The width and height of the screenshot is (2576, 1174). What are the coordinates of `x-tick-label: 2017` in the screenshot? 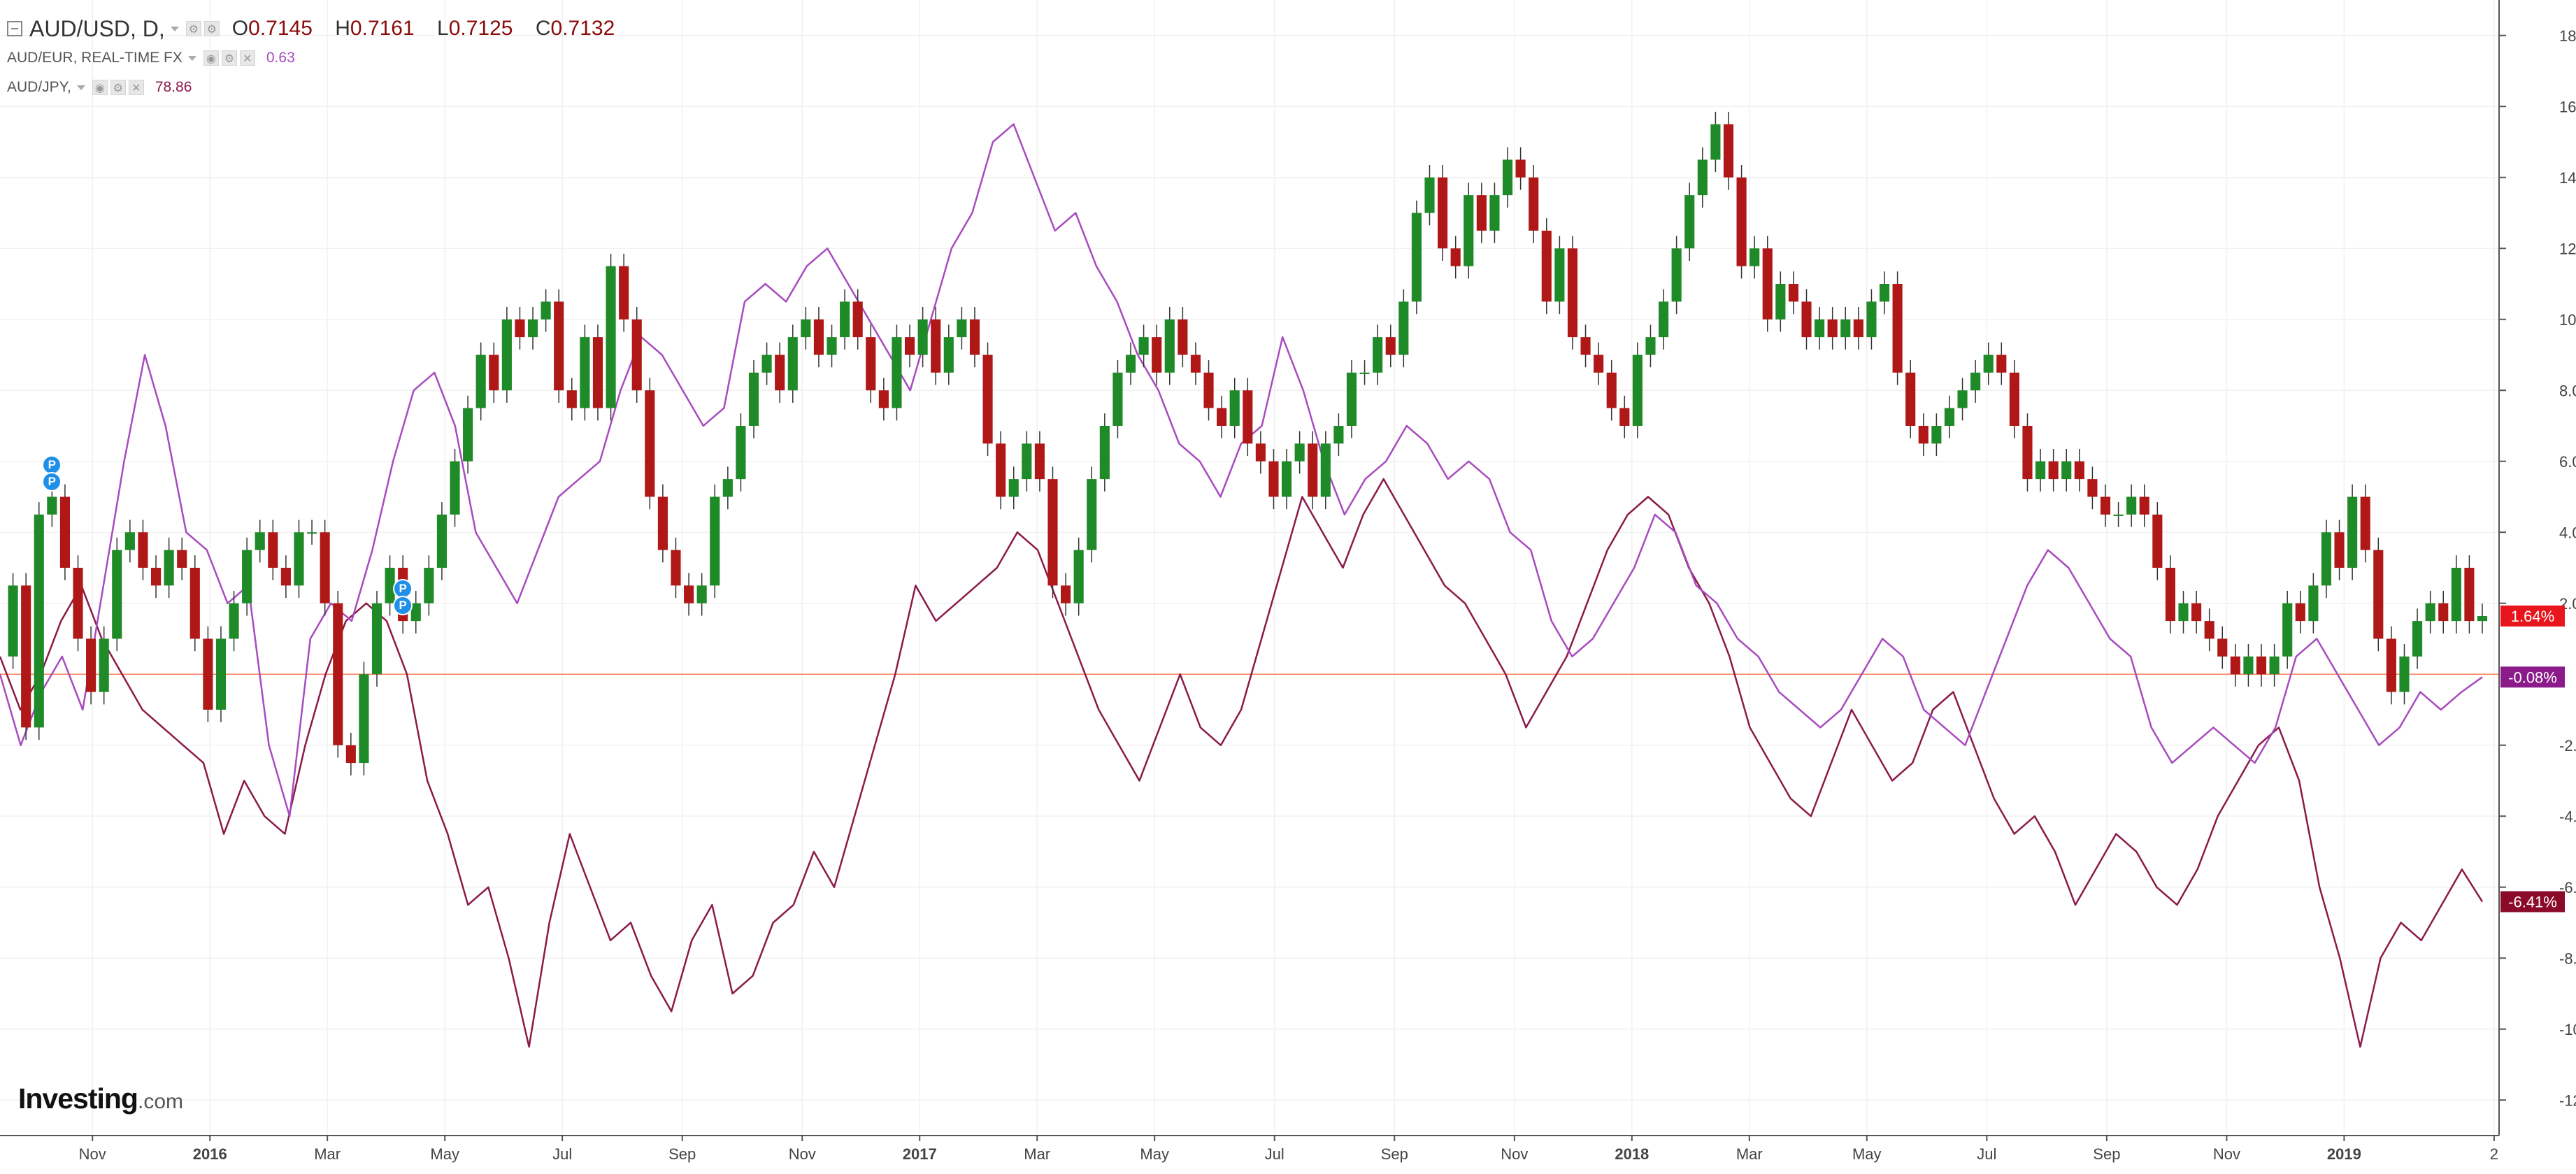 It's located at (920, 1154).